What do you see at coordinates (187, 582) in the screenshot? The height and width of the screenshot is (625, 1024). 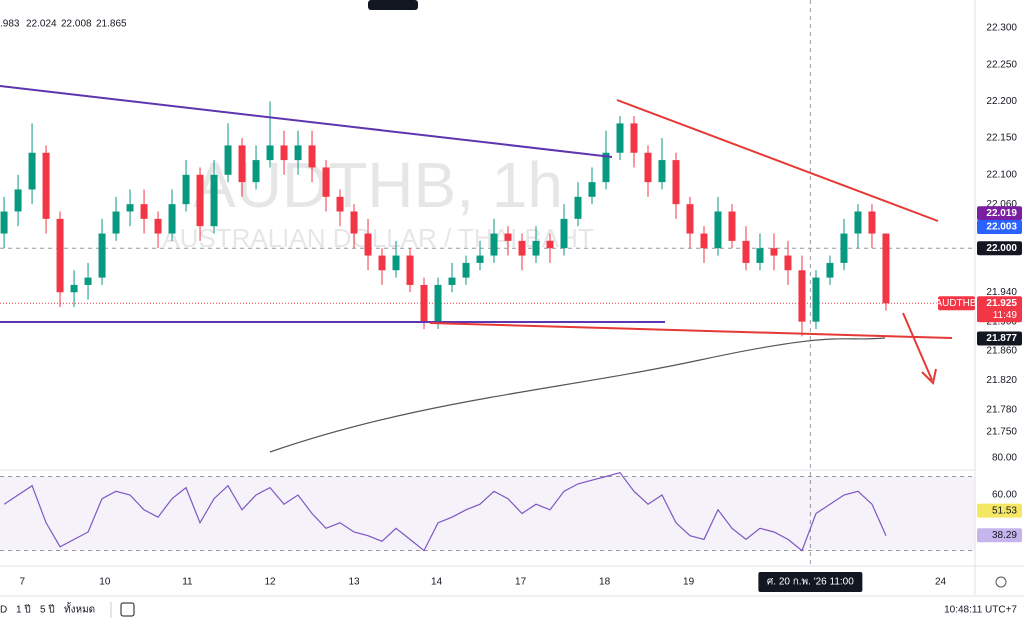 I see `x-tick-label: 11` at bounding box center [187, 582].